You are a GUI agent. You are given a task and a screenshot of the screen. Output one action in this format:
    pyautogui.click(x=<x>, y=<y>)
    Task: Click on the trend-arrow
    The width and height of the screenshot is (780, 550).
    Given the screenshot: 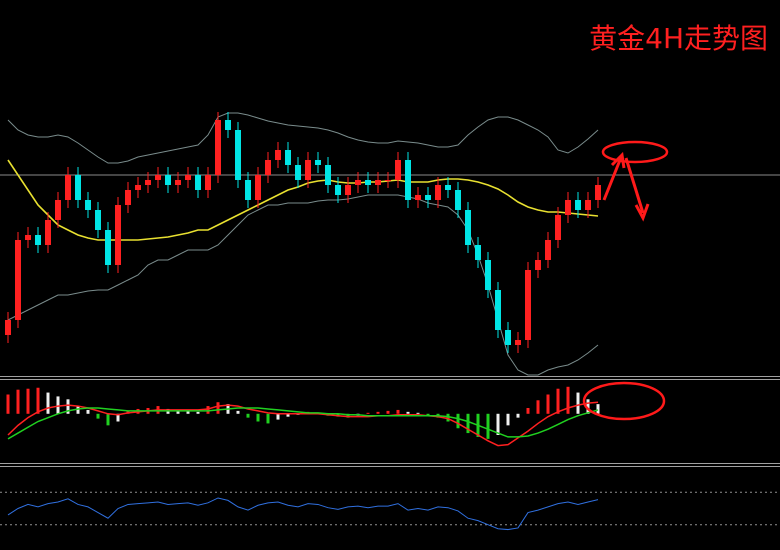 What is the action you would take?
    pyautogui.click(x=626, y=186)
    